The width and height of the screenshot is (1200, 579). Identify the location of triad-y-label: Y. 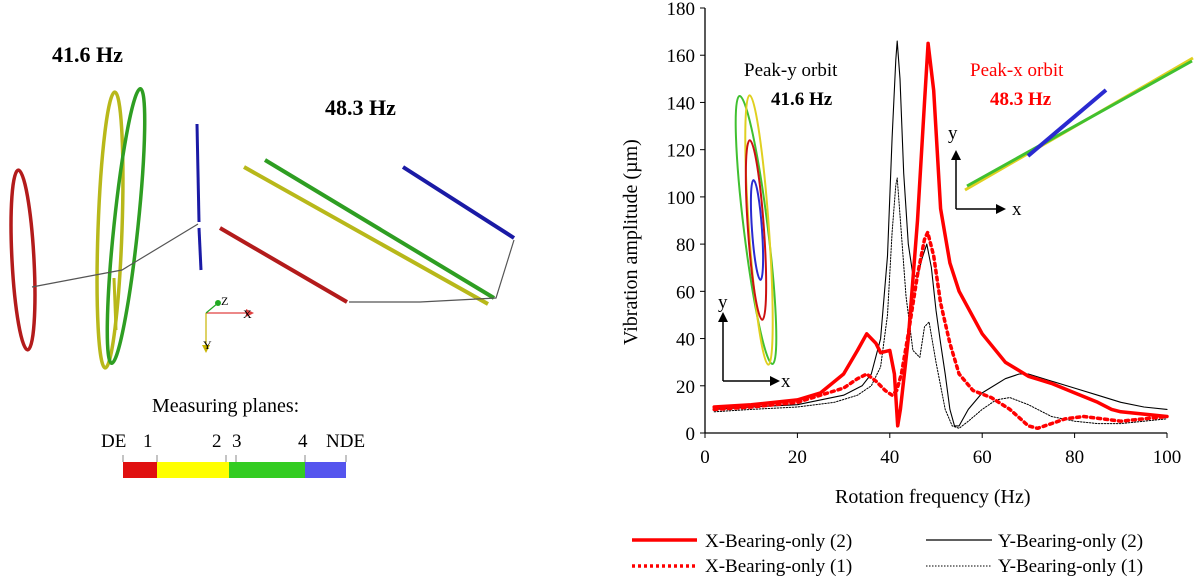
(207, 345).